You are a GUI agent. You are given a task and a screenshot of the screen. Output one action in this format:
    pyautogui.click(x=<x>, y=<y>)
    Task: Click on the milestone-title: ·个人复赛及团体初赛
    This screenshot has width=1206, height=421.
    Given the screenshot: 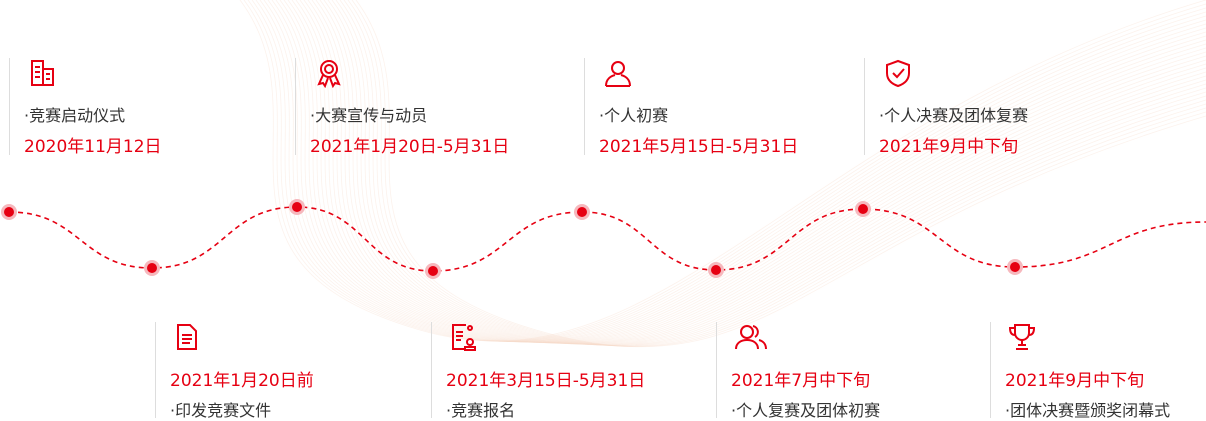 What is the action you would take?
    pyautogui.click(x=806, y=410)
    